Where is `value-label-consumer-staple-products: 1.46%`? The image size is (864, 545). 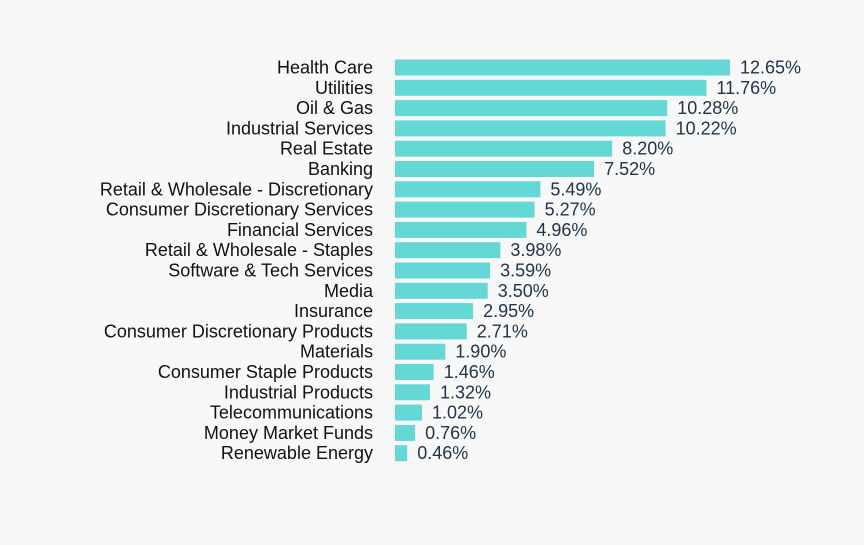
value-label-consumer-staple-products: 1.46% is located at coordinates (469, 372).